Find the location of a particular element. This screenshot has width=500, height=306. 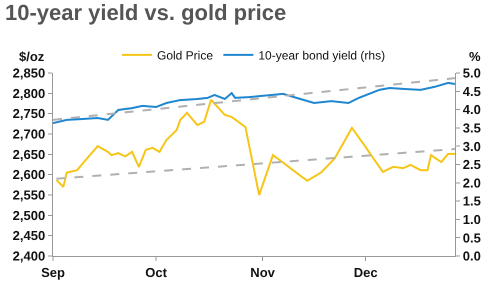

y-tick-label: 2,600 is located at coordinates (29, 174).